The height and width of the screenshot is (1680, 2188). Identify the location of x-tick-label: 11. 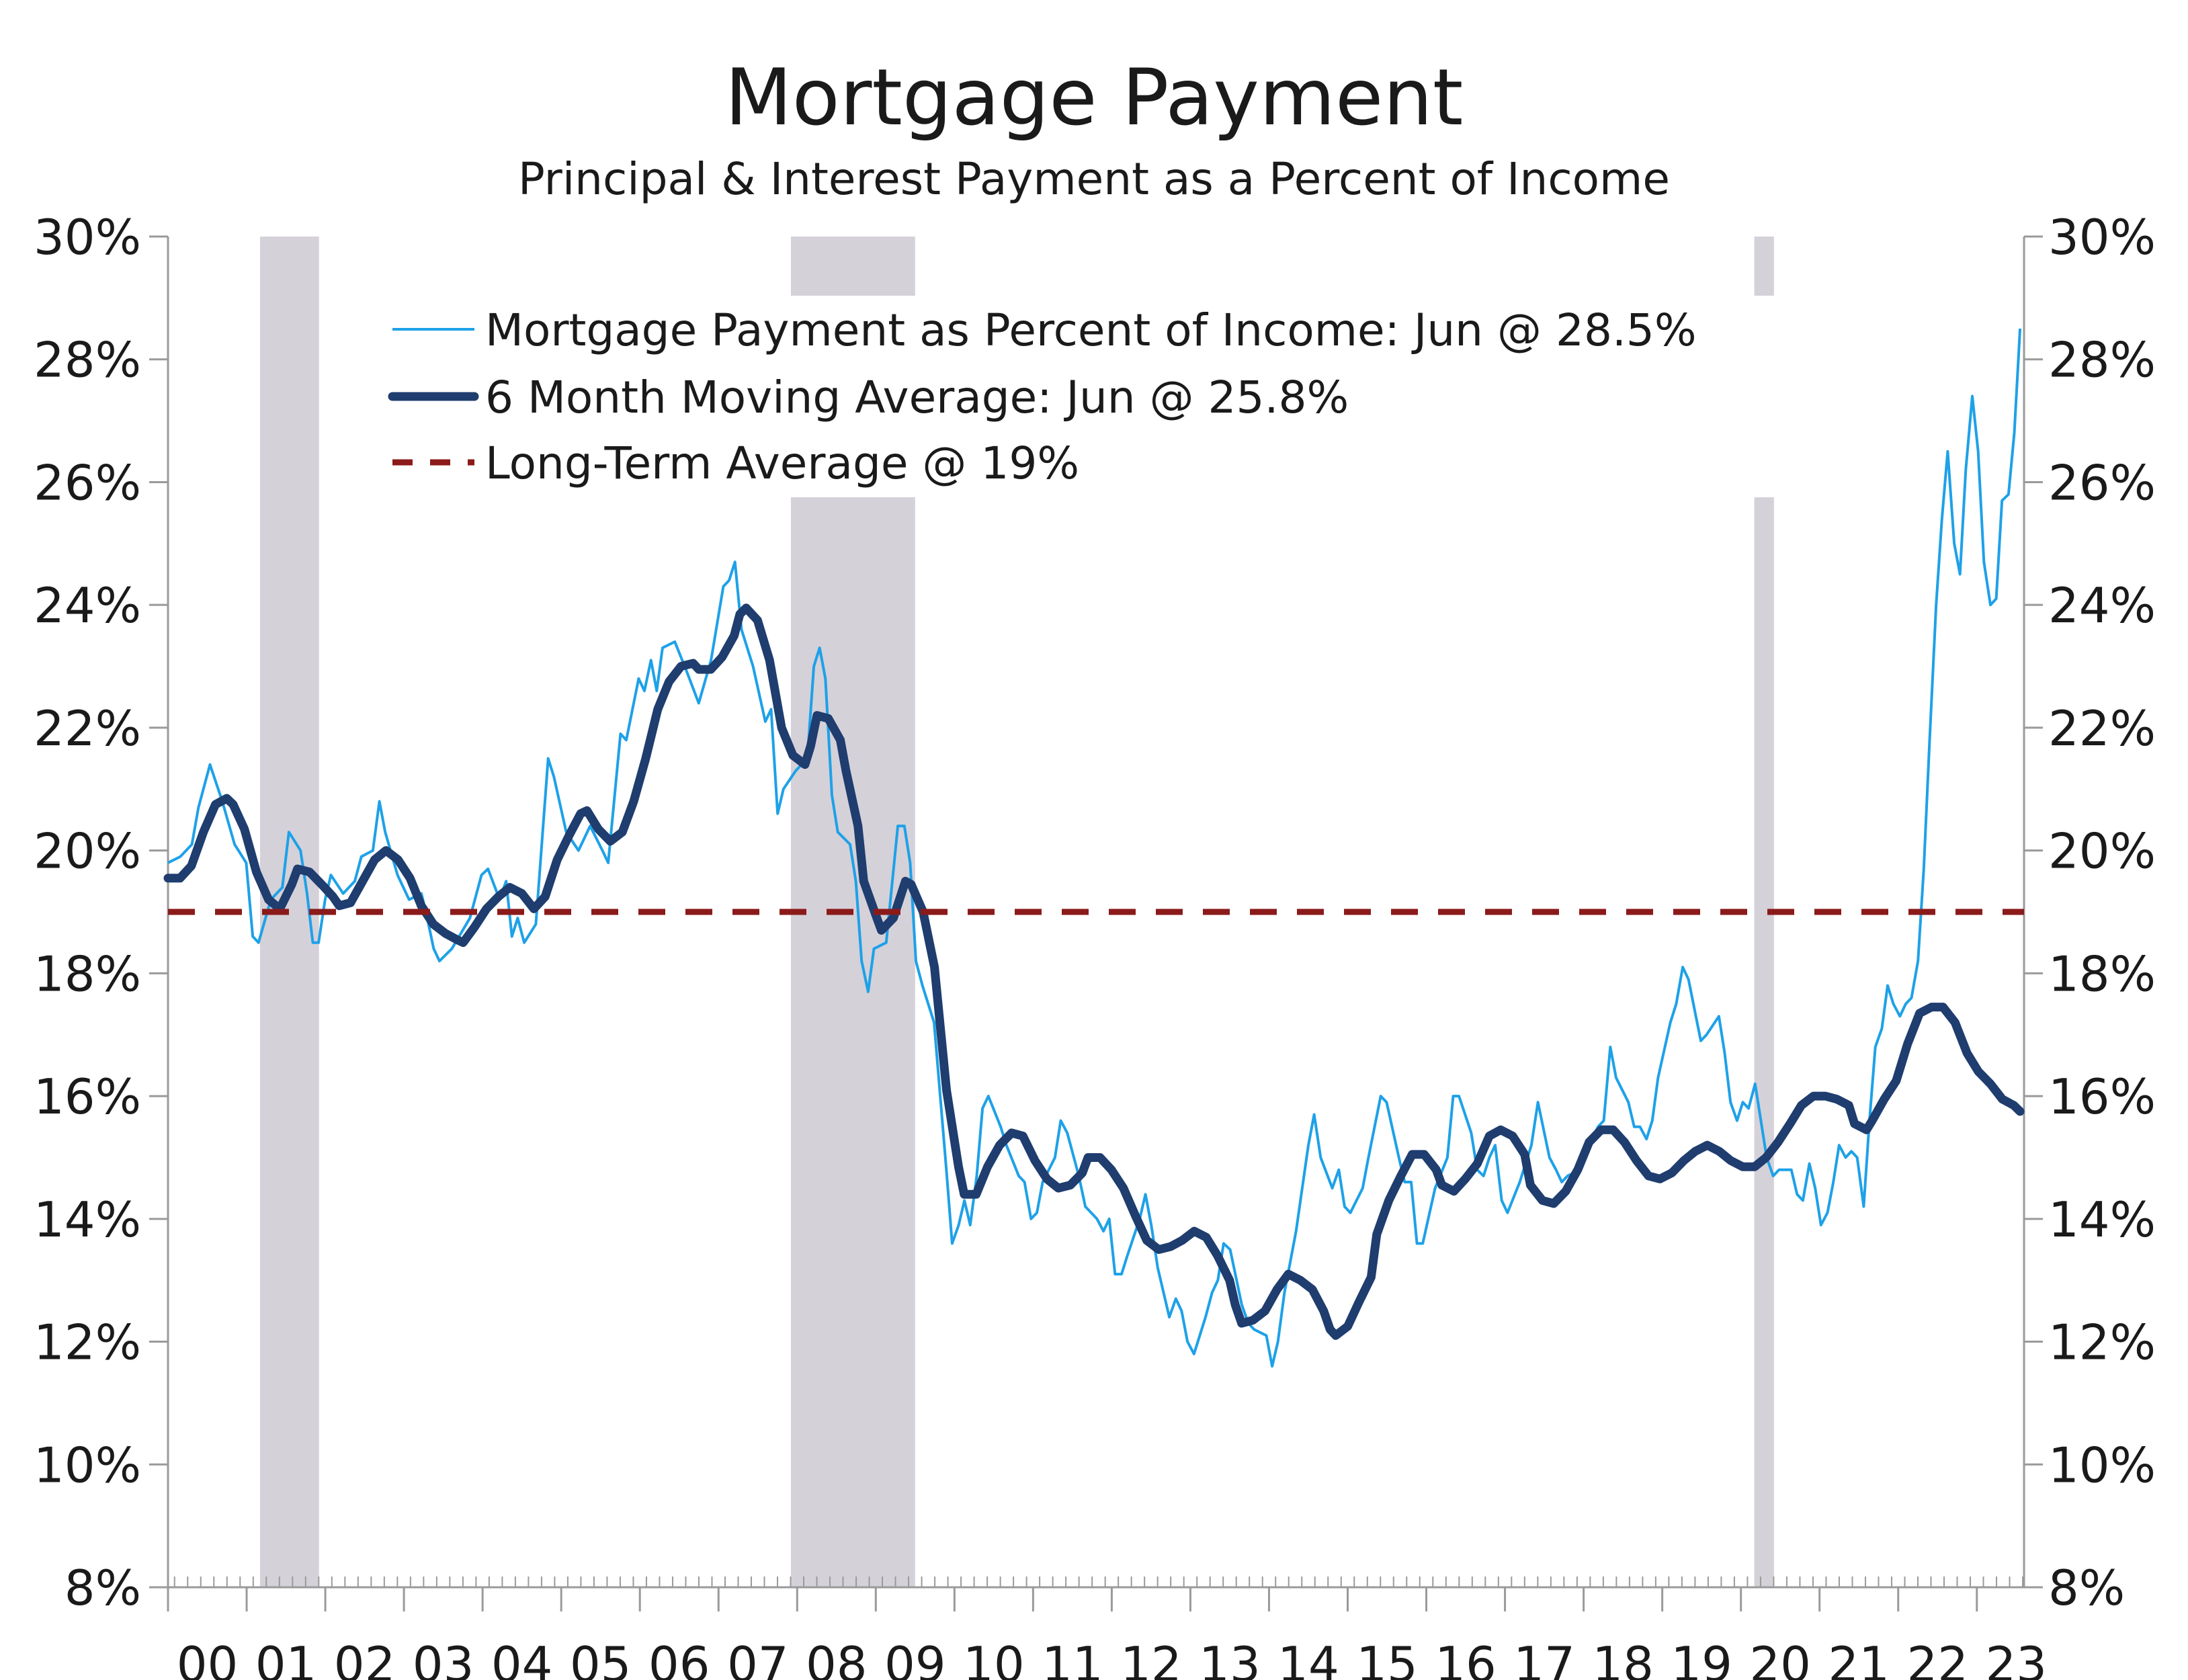
(1072, 1658).